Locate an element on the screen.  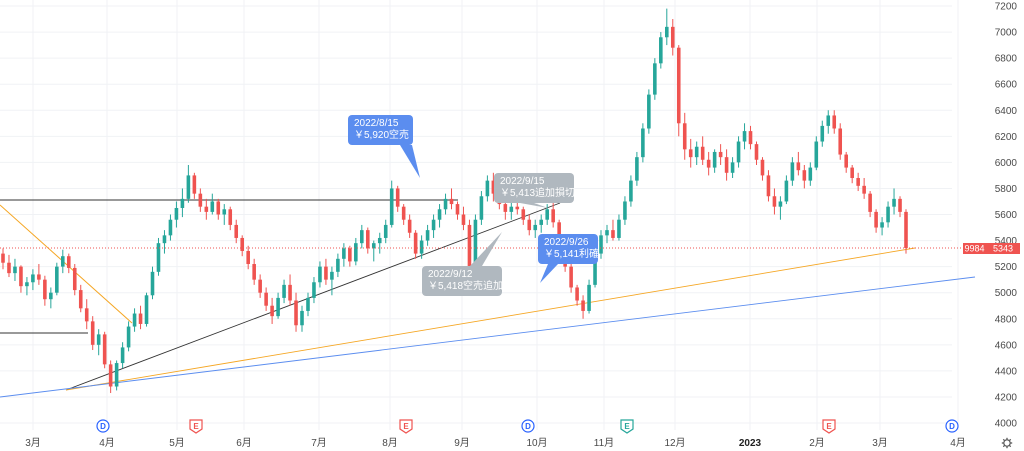
price-tick-label: 6000 is located at coordinates (1006, 163).